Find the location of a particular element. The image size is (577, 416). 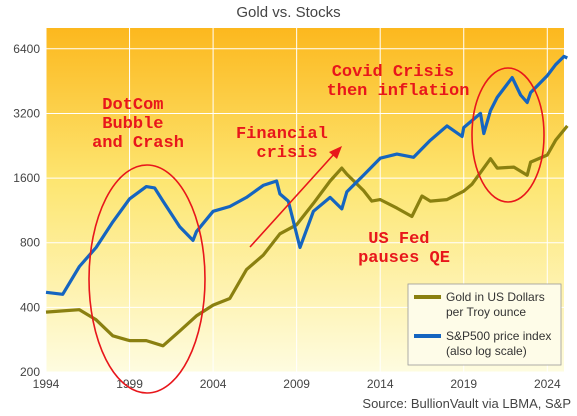

annotation-covid: Covid Crisis then inflation is located at coordinates (398, 82).